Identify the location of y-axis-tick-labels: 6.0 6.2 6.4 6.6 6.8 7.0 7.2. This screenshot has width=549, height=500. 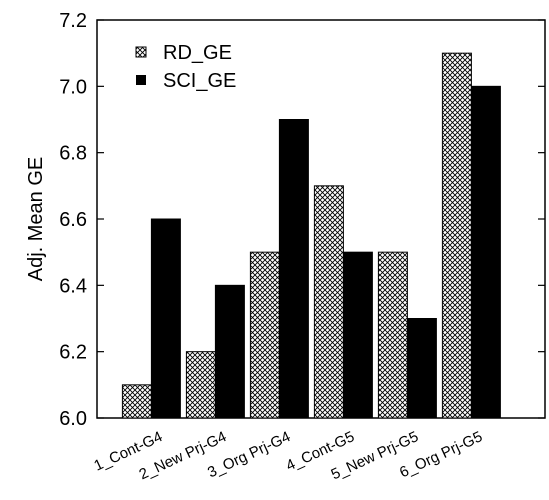
(73, 220).